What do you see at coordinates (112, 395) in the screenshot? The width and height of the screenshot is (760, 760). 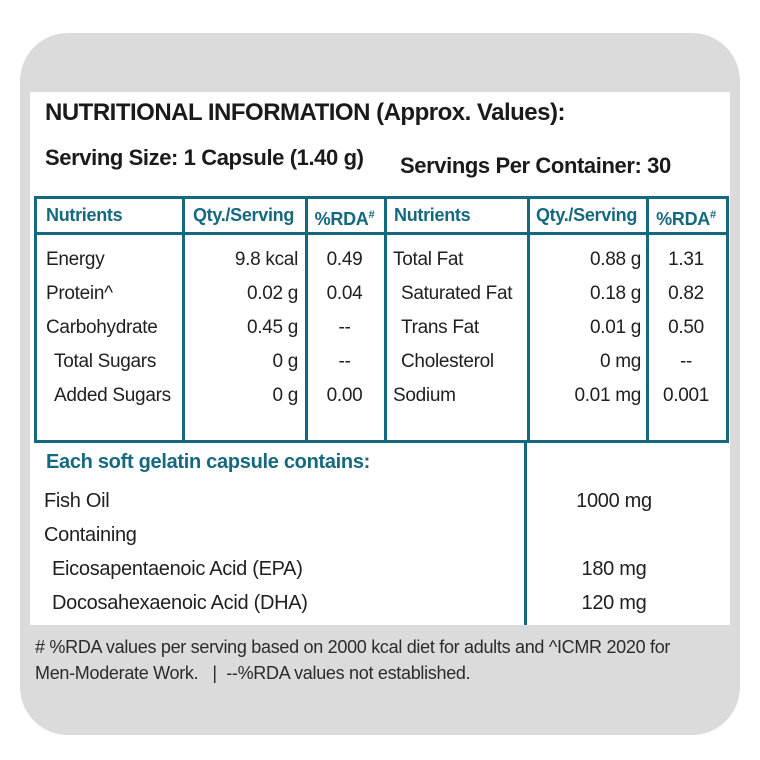 I see `nutrient-name: Added Sugars` at bounding box center [112, 395].